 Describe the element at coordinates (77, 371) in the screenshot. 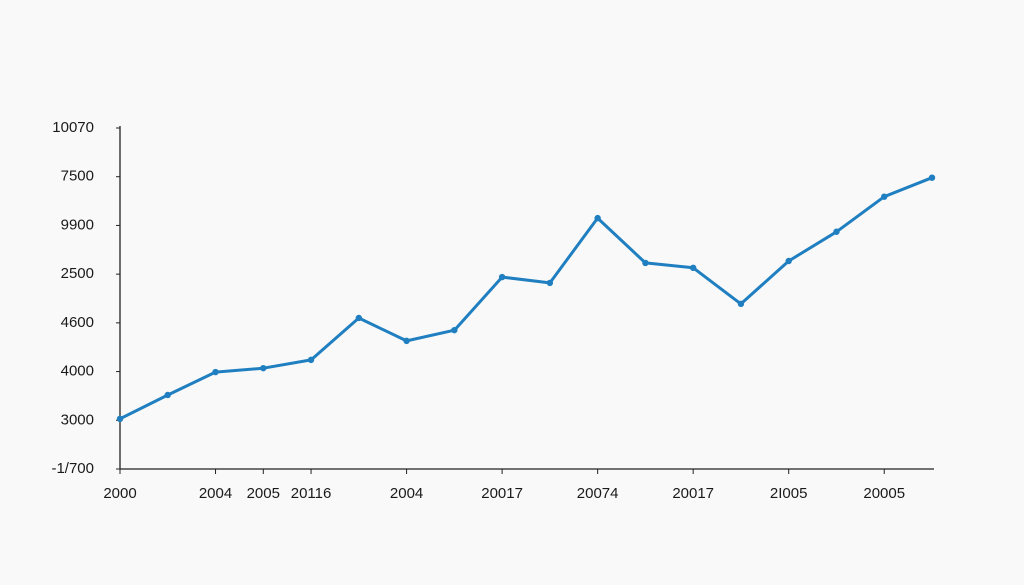

I see `y-tick-label: 4000` at that location.